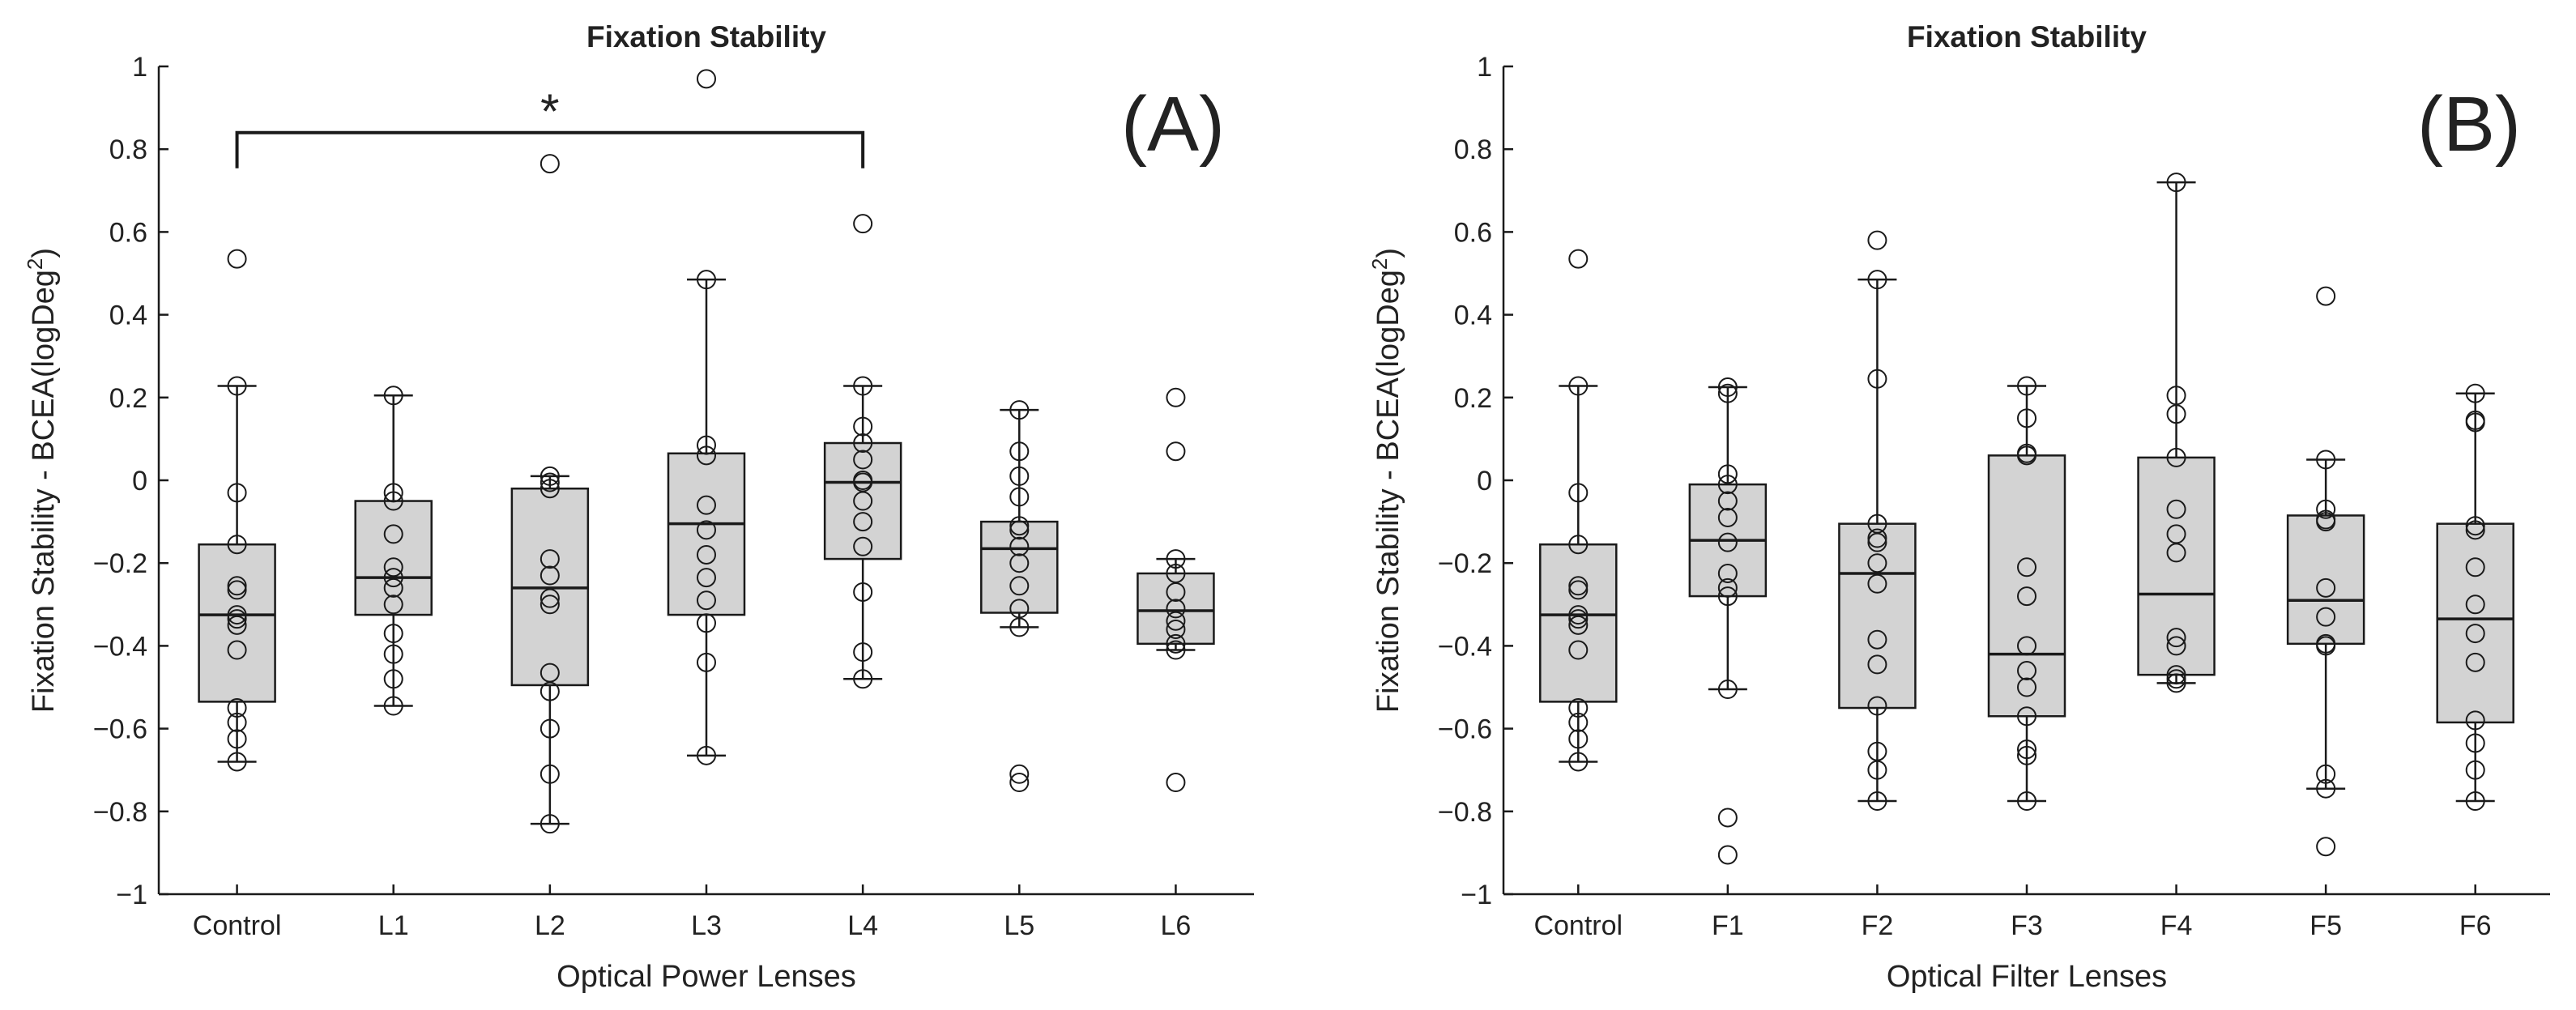 Image resolution: width=2576 pixels, height=1010 pixels. What do you see at coordinates (237, 510) in the screenshot?
I see `box-group-control` at bounding box center [237, 510].